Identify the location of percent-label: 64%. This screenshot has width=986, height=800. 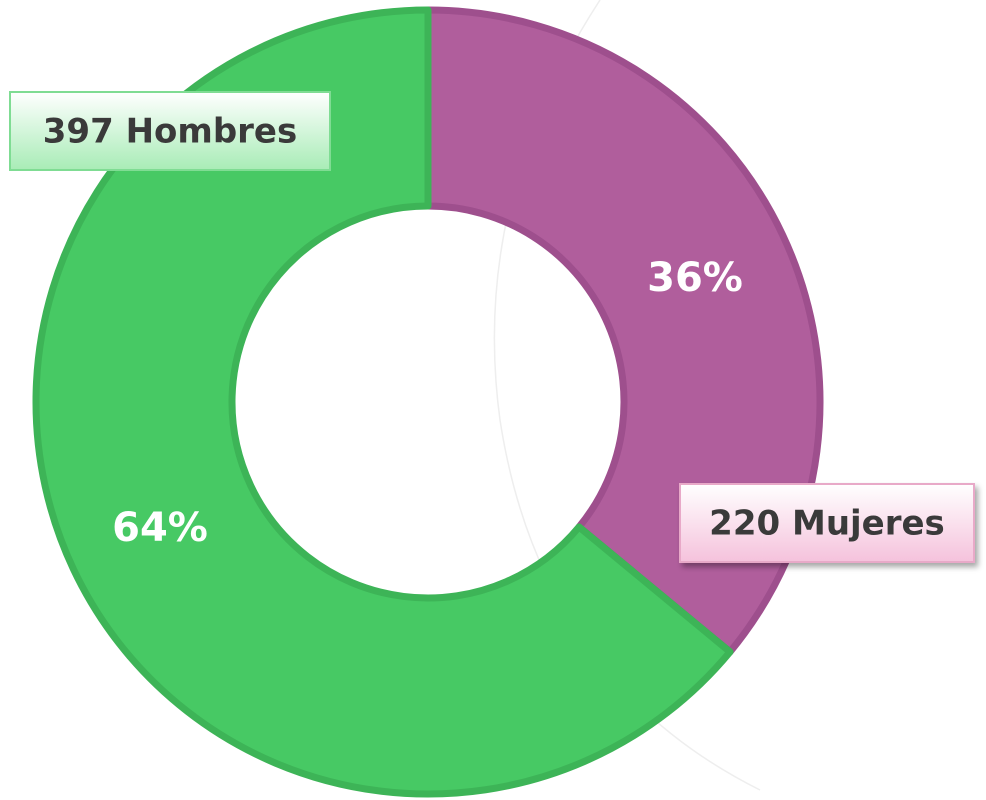
(160, 528).